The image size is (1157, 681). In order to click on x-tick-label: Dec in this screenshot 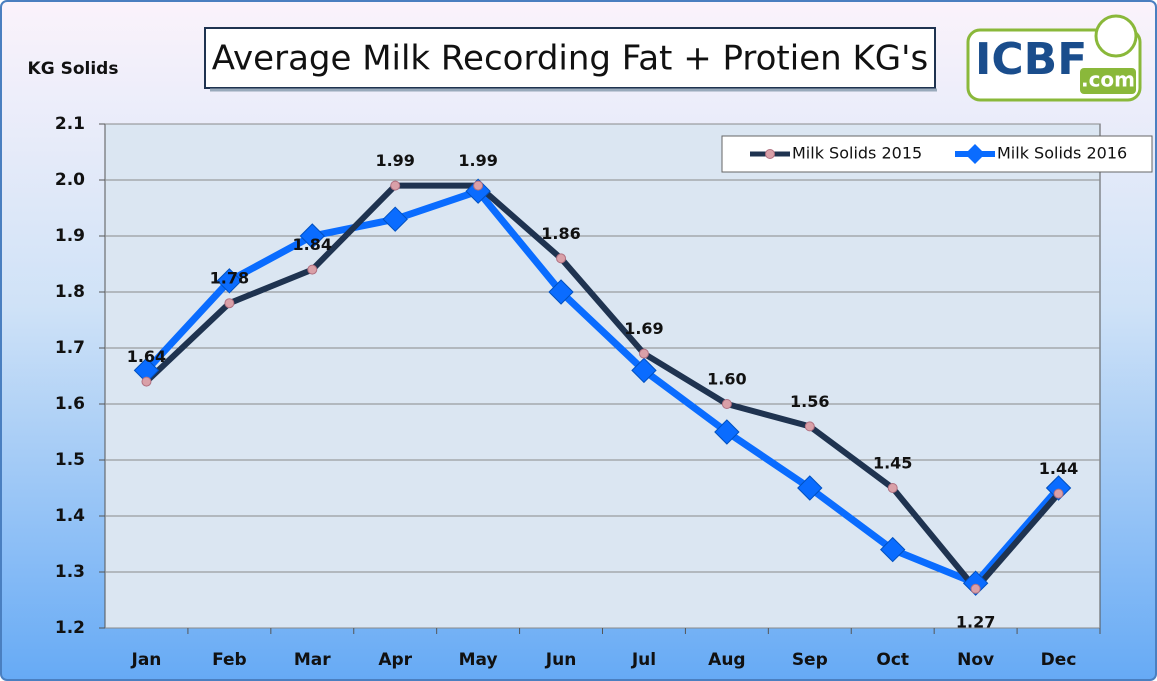, I will do `click(1059, 660)`.